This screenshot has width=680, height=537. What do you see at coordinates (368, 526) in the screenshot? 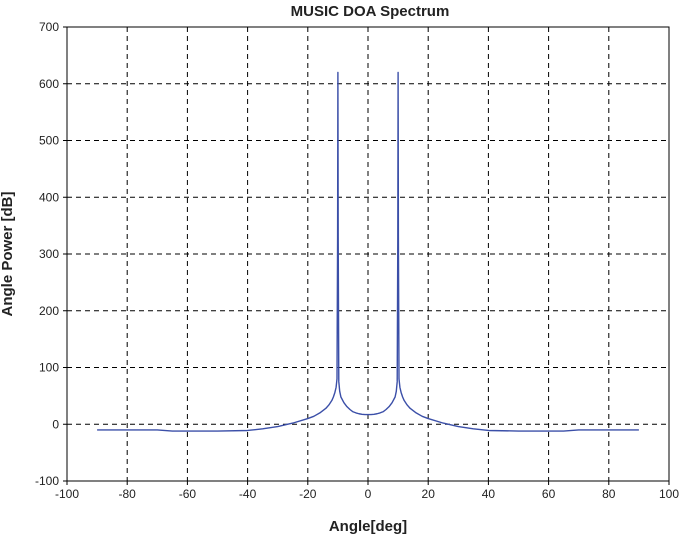
I see `x-axis-label: Angle[deg]` at bounding box center [368, 526].